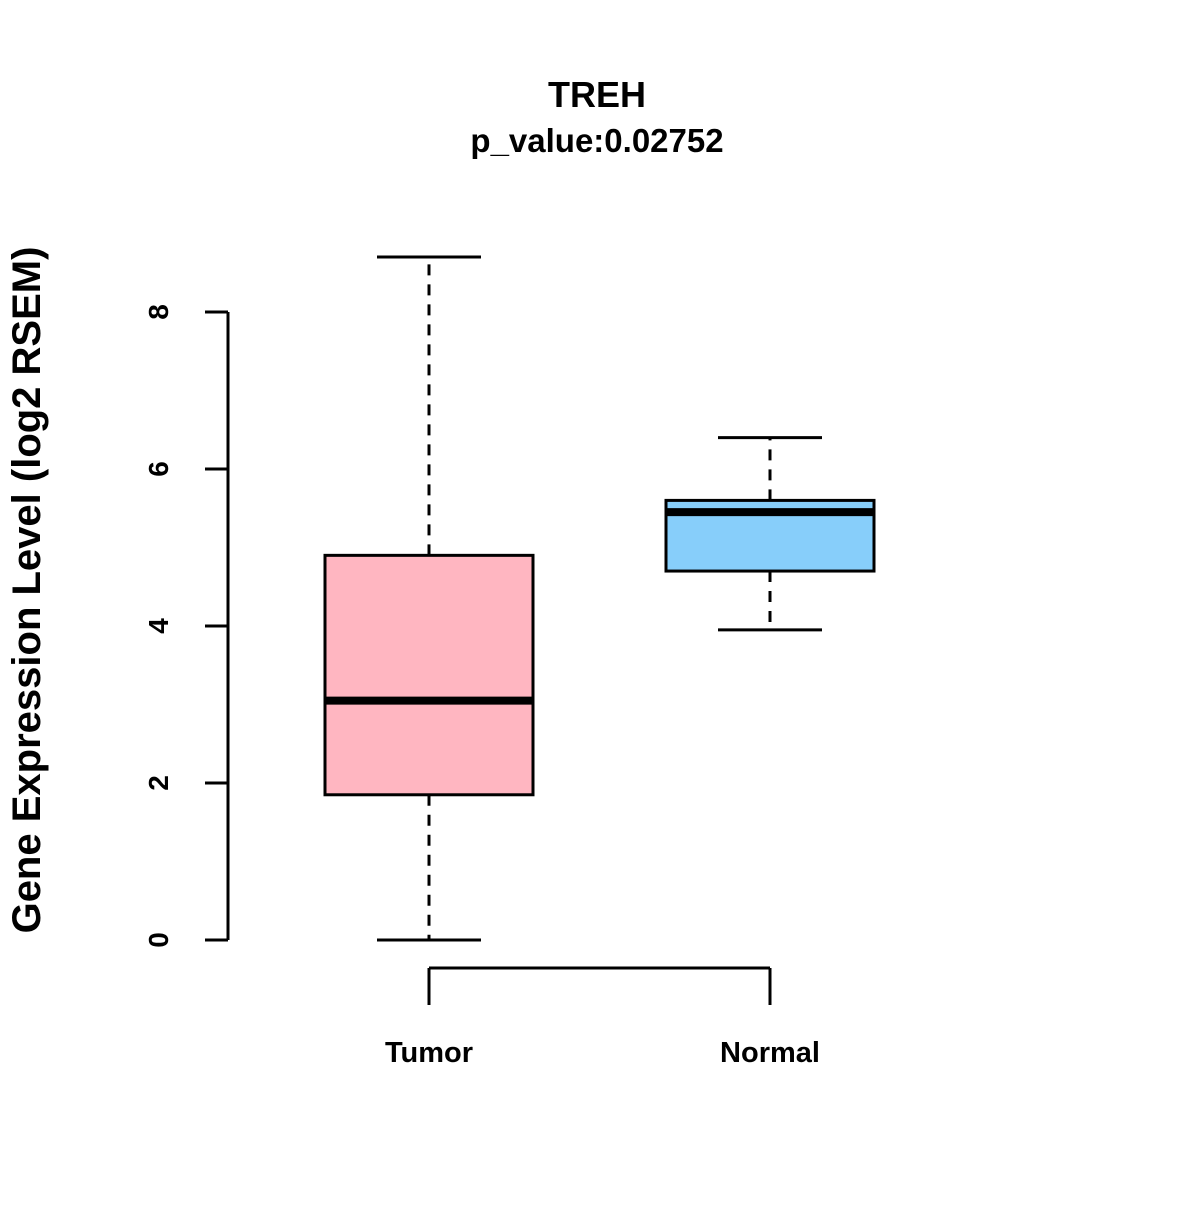 The image size is (1200, 1205). What do you see at coordinates (158, 626) in the screenshot?
I see `y-tick-label-4: 4` at bounding box center [158, 626].